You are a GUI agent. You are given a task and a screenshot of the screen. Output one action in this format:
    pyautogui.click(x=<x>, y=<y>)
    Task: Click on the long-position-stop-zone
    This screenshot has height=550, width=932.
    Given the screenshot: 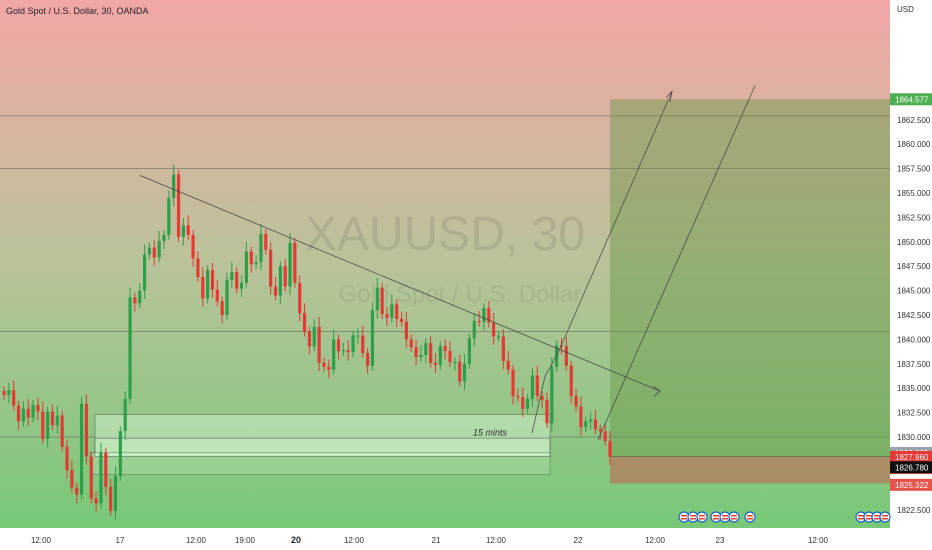 What is the action you would take?
    pyautogui.click(x=750, y=470)
    